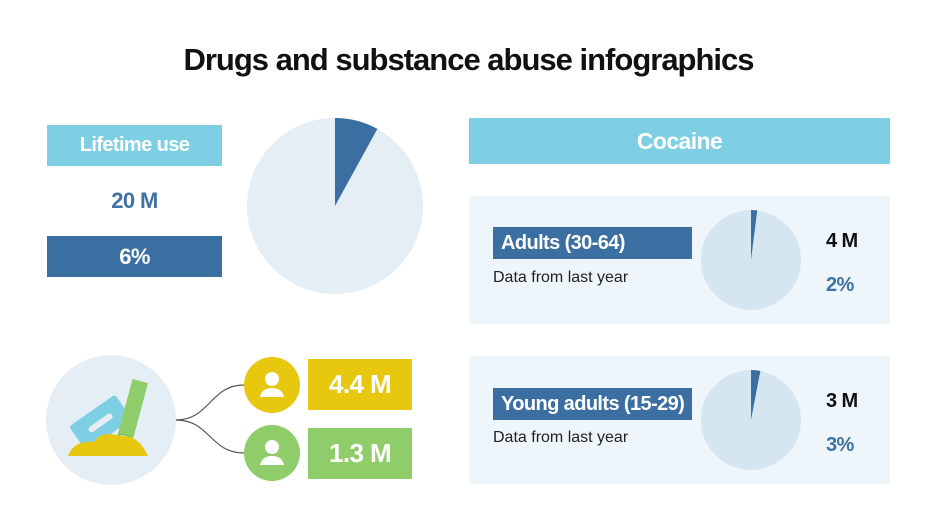 The width and height of the screenshot is (937, 527). Describe the element at coordinates (360, 453) in the screenshot. I see `female-value: 1.3 M` at that location.